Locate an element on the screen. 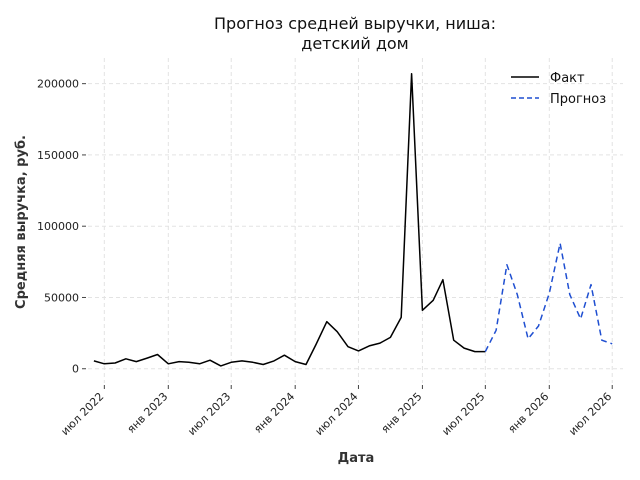 Image resolution: width=640 pixels, height=480 pixels. series-line-forecast is located at coordinates (548, 297).